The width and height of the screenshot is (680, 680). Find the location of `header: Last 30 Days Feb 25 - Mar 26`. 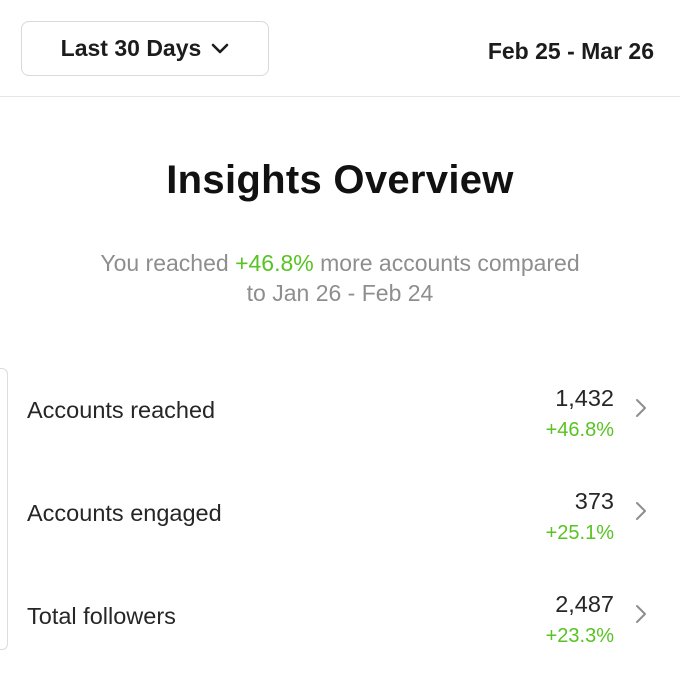

header: Last 30 Days Feb 25 - Mar 26 is located at coordinates (340, 48).